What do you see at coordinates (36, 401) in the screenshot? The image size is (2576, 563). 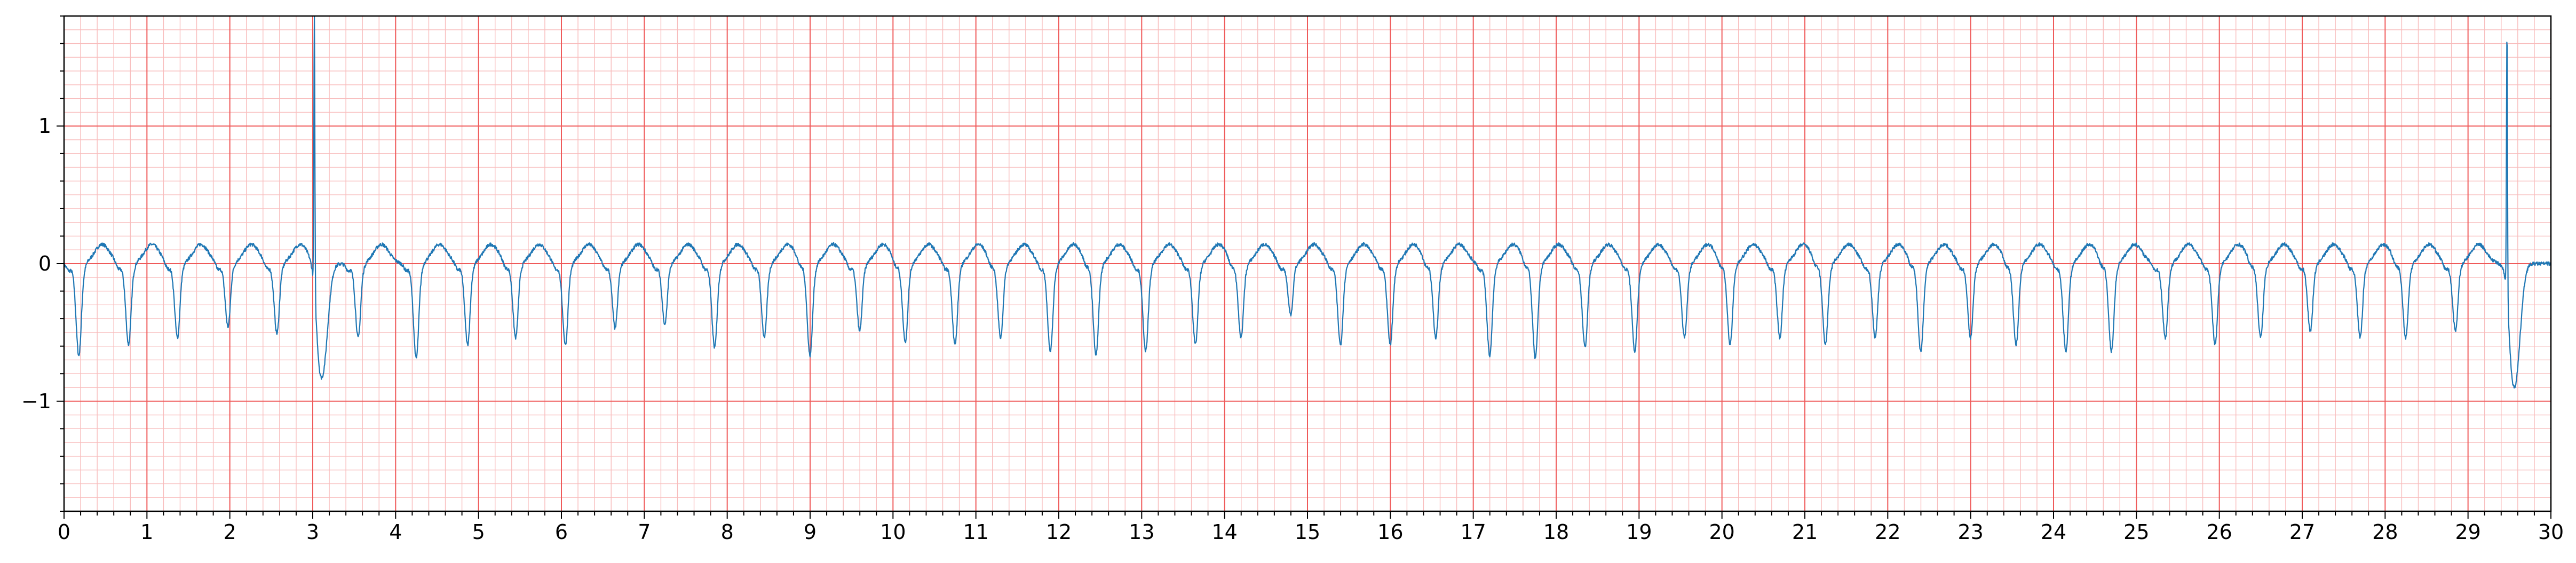 I see `y-tick-label: −1` at bounding box center [36, 401].